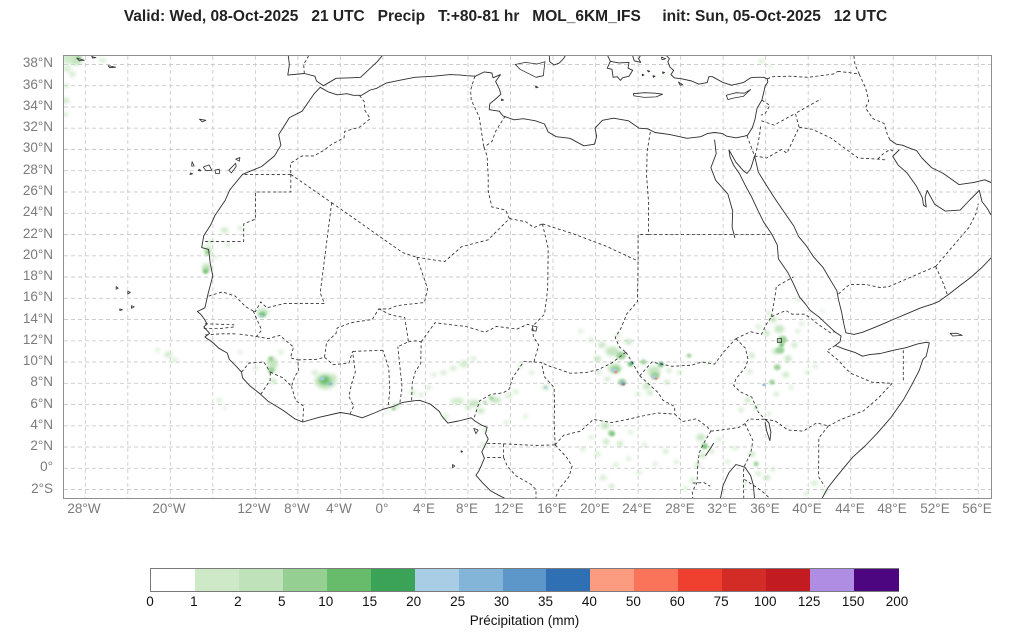  I want to click on colorbar-tick-label: 50, so click(633, 601).